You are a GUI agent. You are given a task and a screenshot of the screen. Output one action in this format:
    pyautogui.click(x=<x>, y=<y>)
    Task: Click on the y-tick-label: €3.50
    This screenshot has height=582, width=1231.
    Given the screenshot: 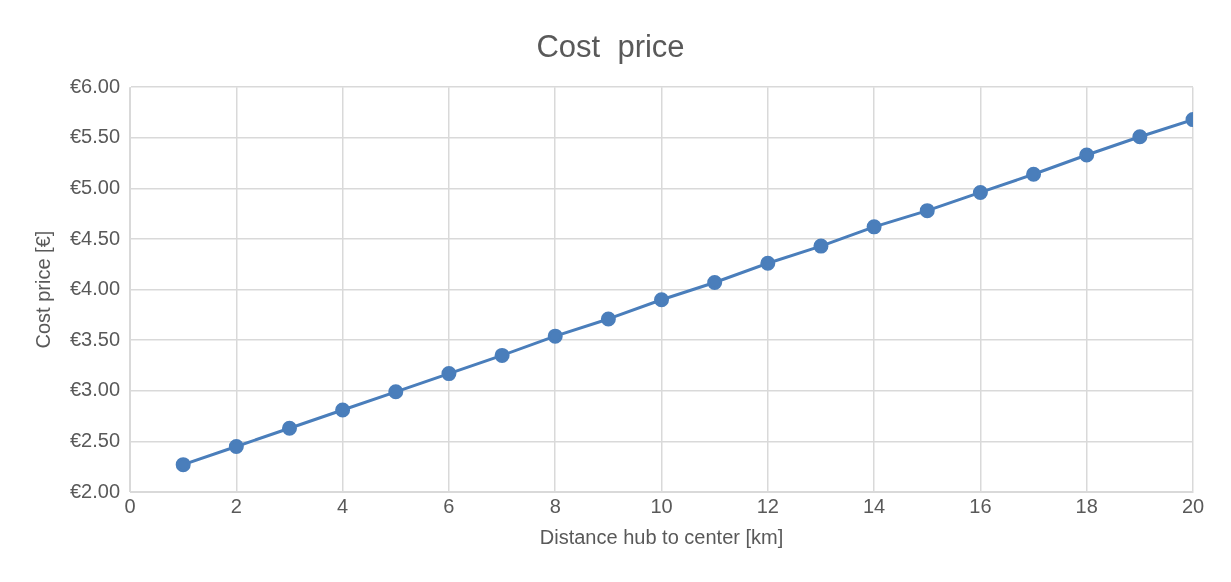 What is the action you would take?
    pyautogui.click(x=95, y=338)
    